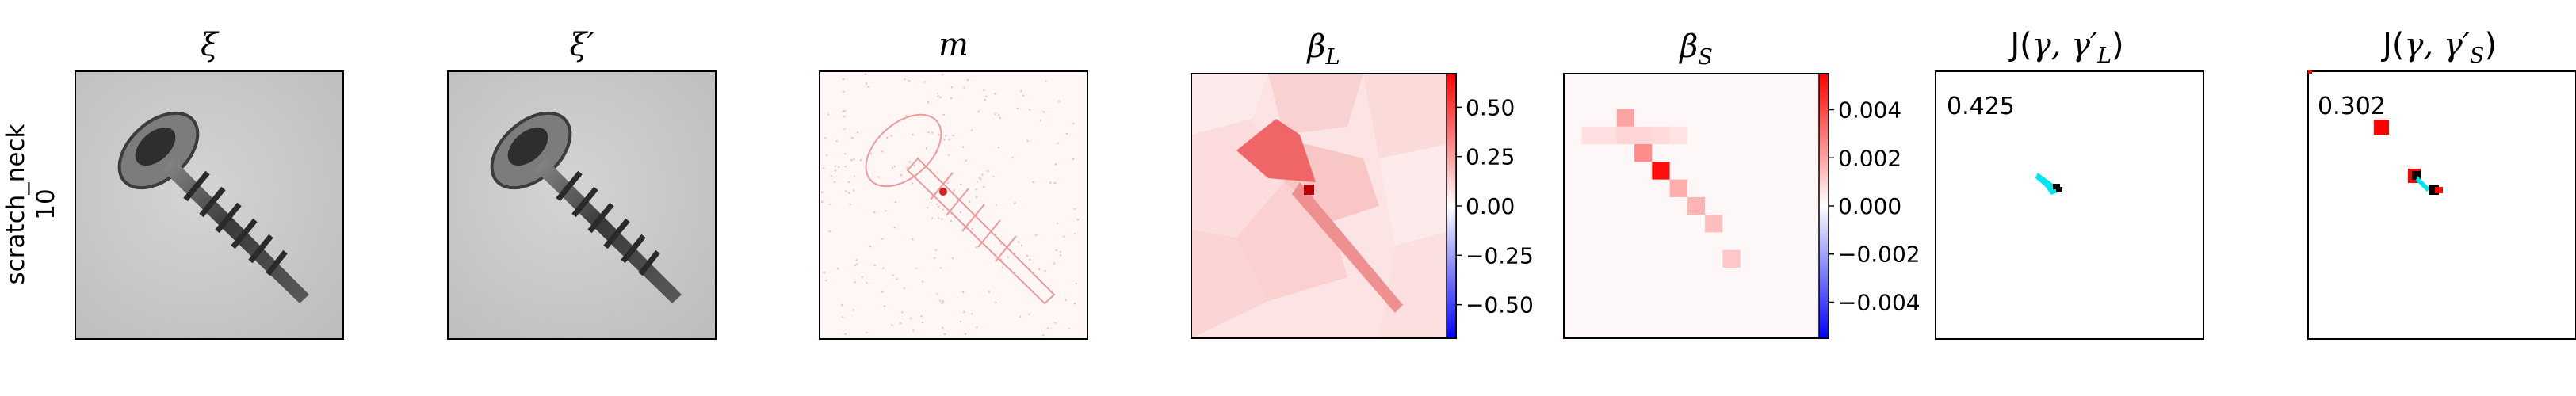  I want to click on beta-l-peak, so click(1309, 190).